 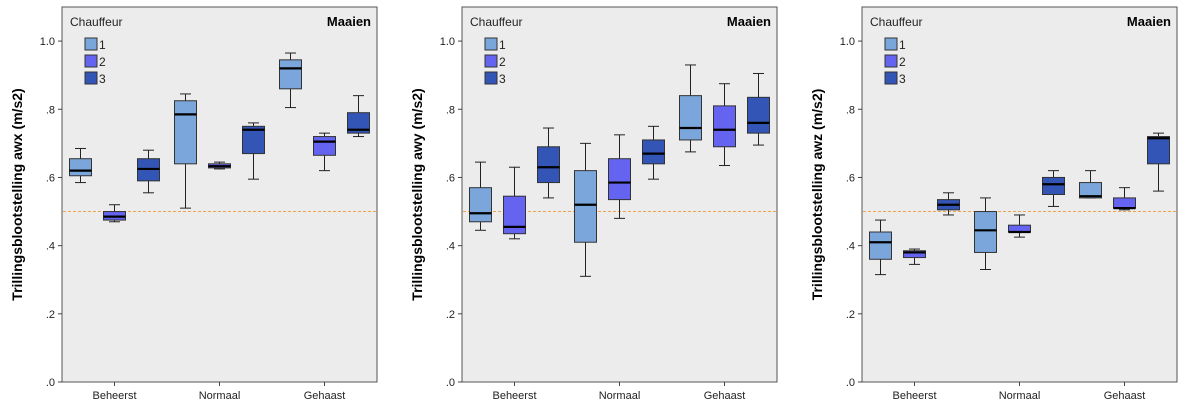 I want to click on y-axis-label: Trillingsblootstelling awz (m/s2), so click(x=817, y=195).